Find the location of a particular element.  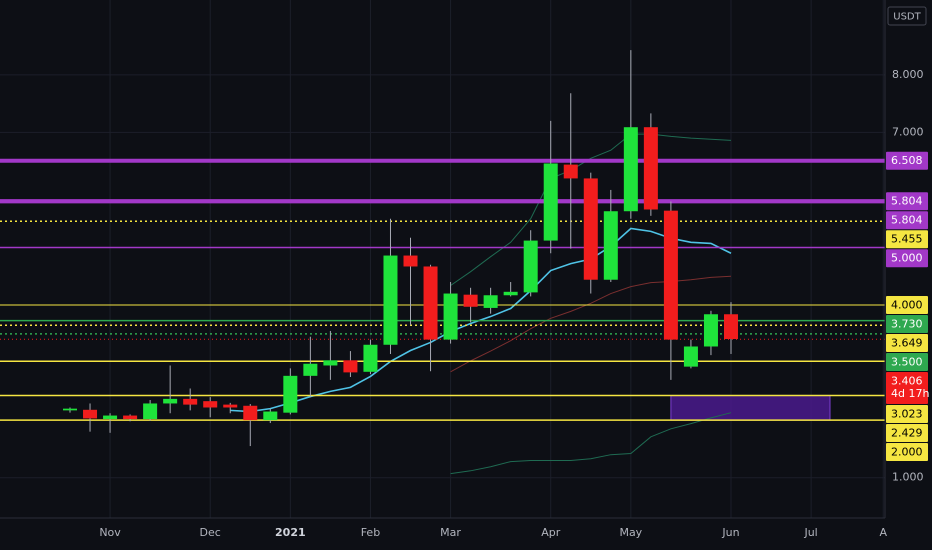

price-label: 5.000 is located at coordinates (907, 258).